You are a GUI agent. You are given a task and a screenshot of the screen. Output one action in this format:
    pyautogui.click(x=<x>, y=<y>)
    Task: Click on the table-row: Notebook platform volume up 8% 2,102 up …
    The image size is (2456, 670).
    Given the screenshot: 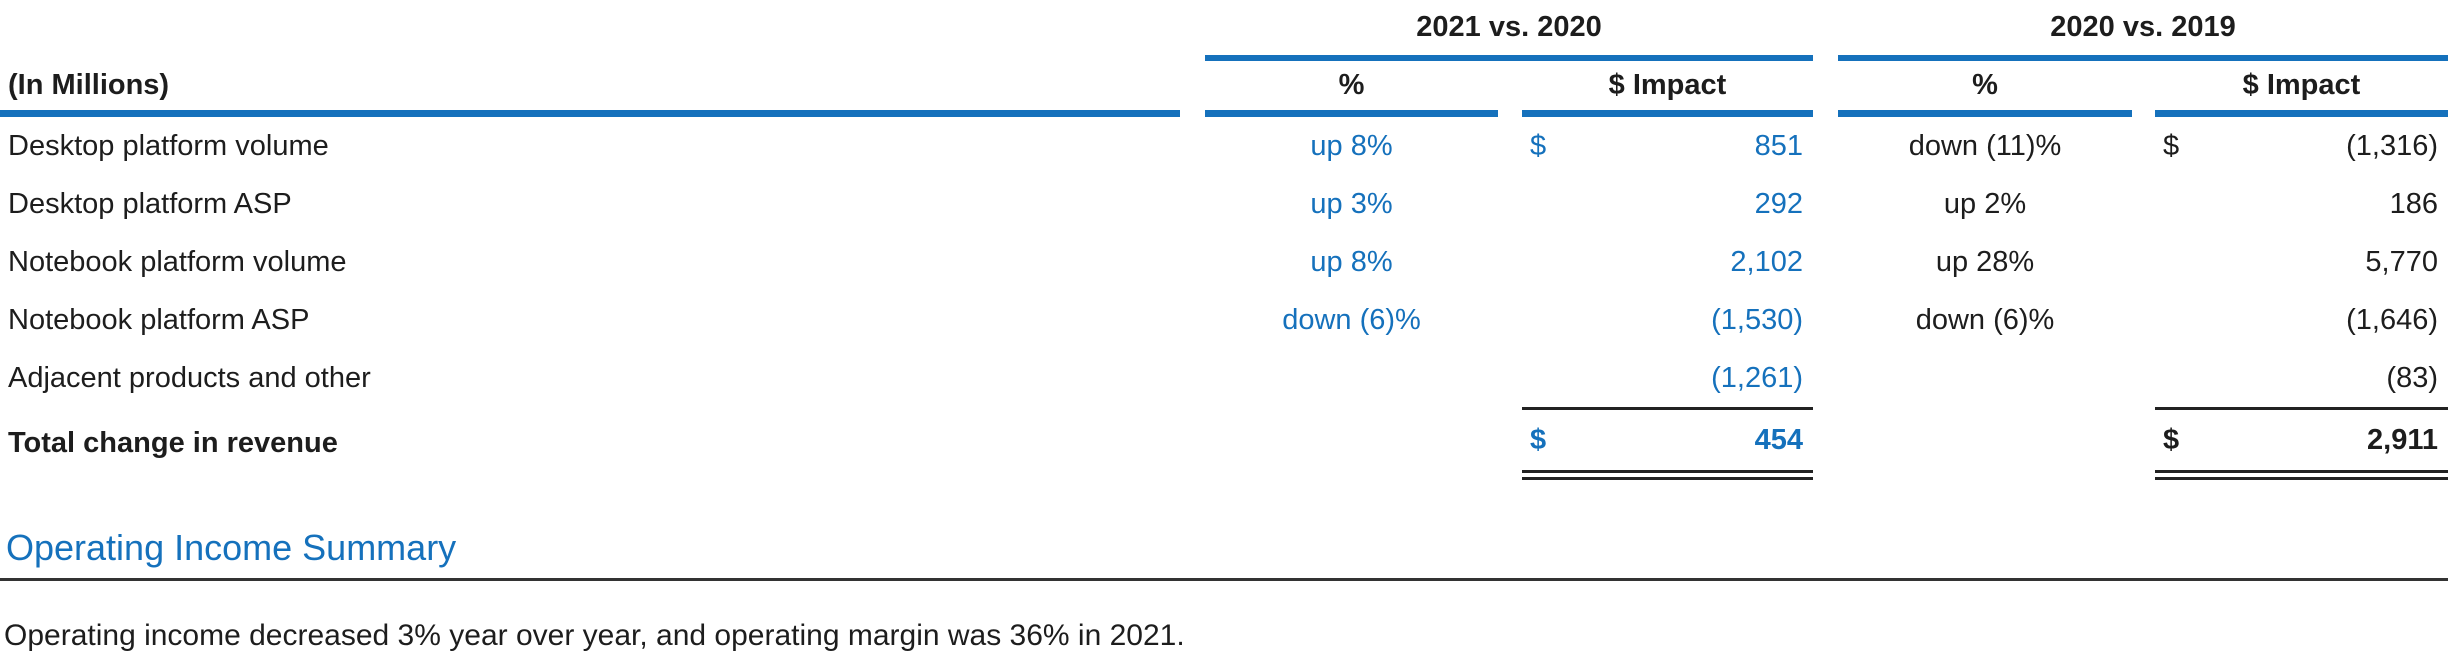 What is the action you would take?
    pyautogui.click(x=1224, y=262)
    